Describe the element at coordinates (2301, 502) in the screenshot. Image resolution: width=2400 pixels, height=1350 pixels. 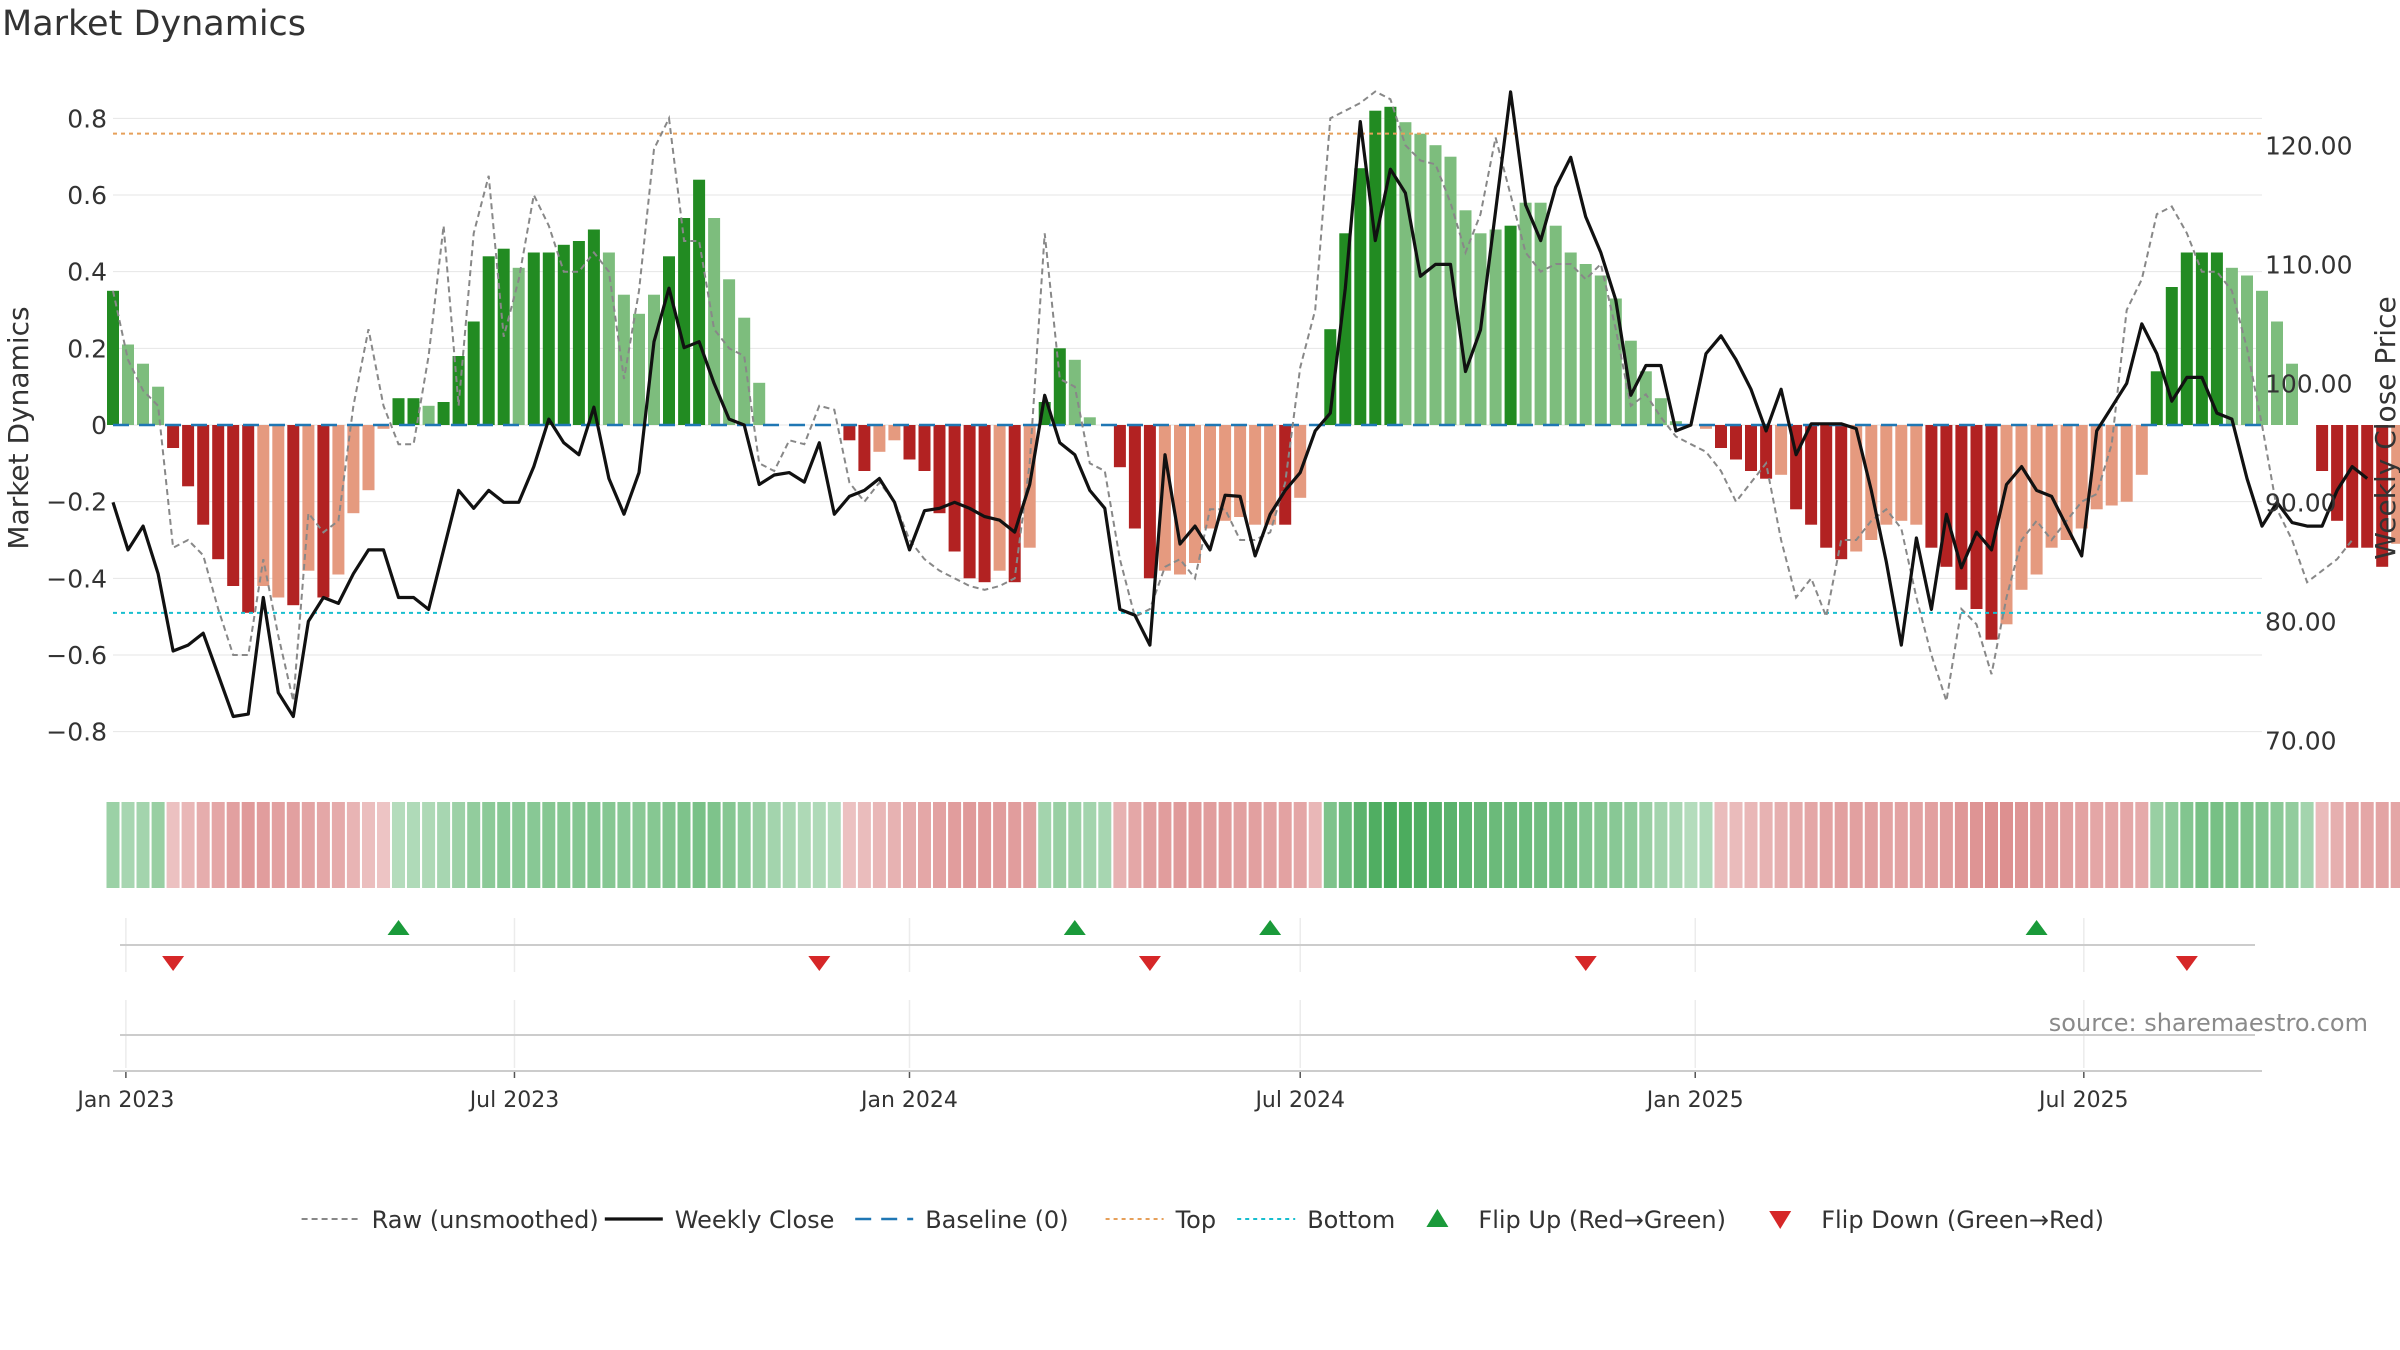
I see `y2-tick-label: 90.00` at that location.